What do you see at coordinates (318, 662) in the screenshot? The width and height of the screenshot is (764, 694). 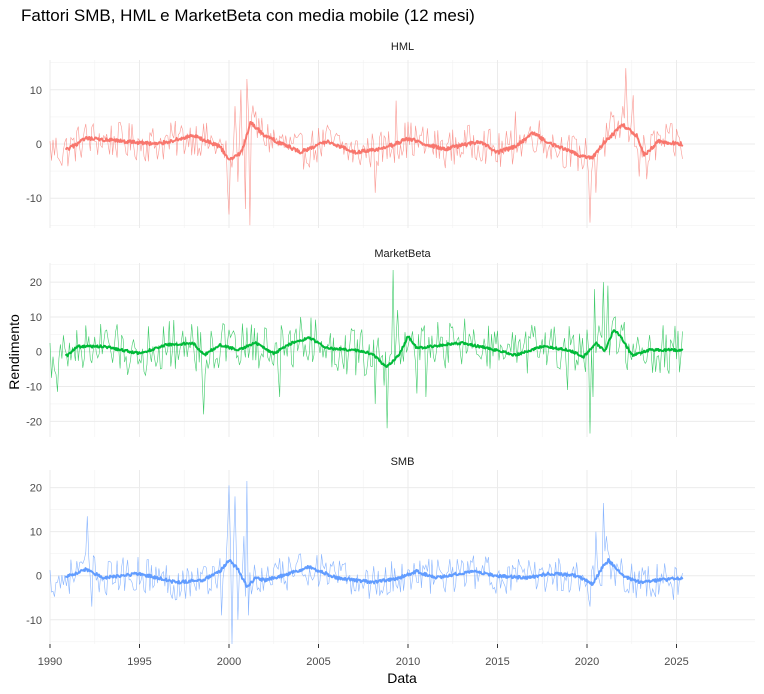 I see `x-tick-label: 2005` at bounding box center [318, 662].